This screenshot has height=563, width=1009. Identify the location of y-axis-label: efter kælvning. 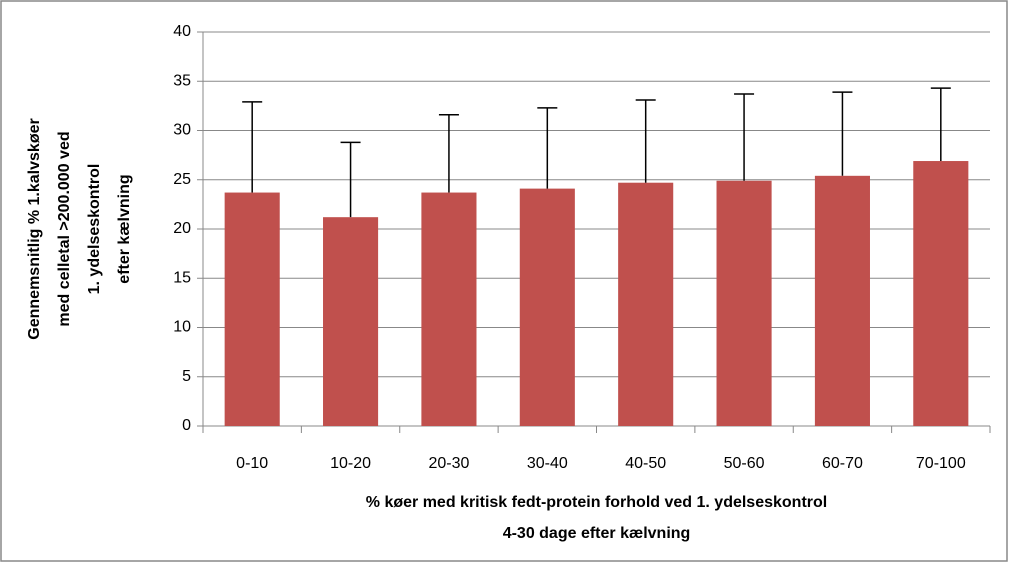
(124, 228).